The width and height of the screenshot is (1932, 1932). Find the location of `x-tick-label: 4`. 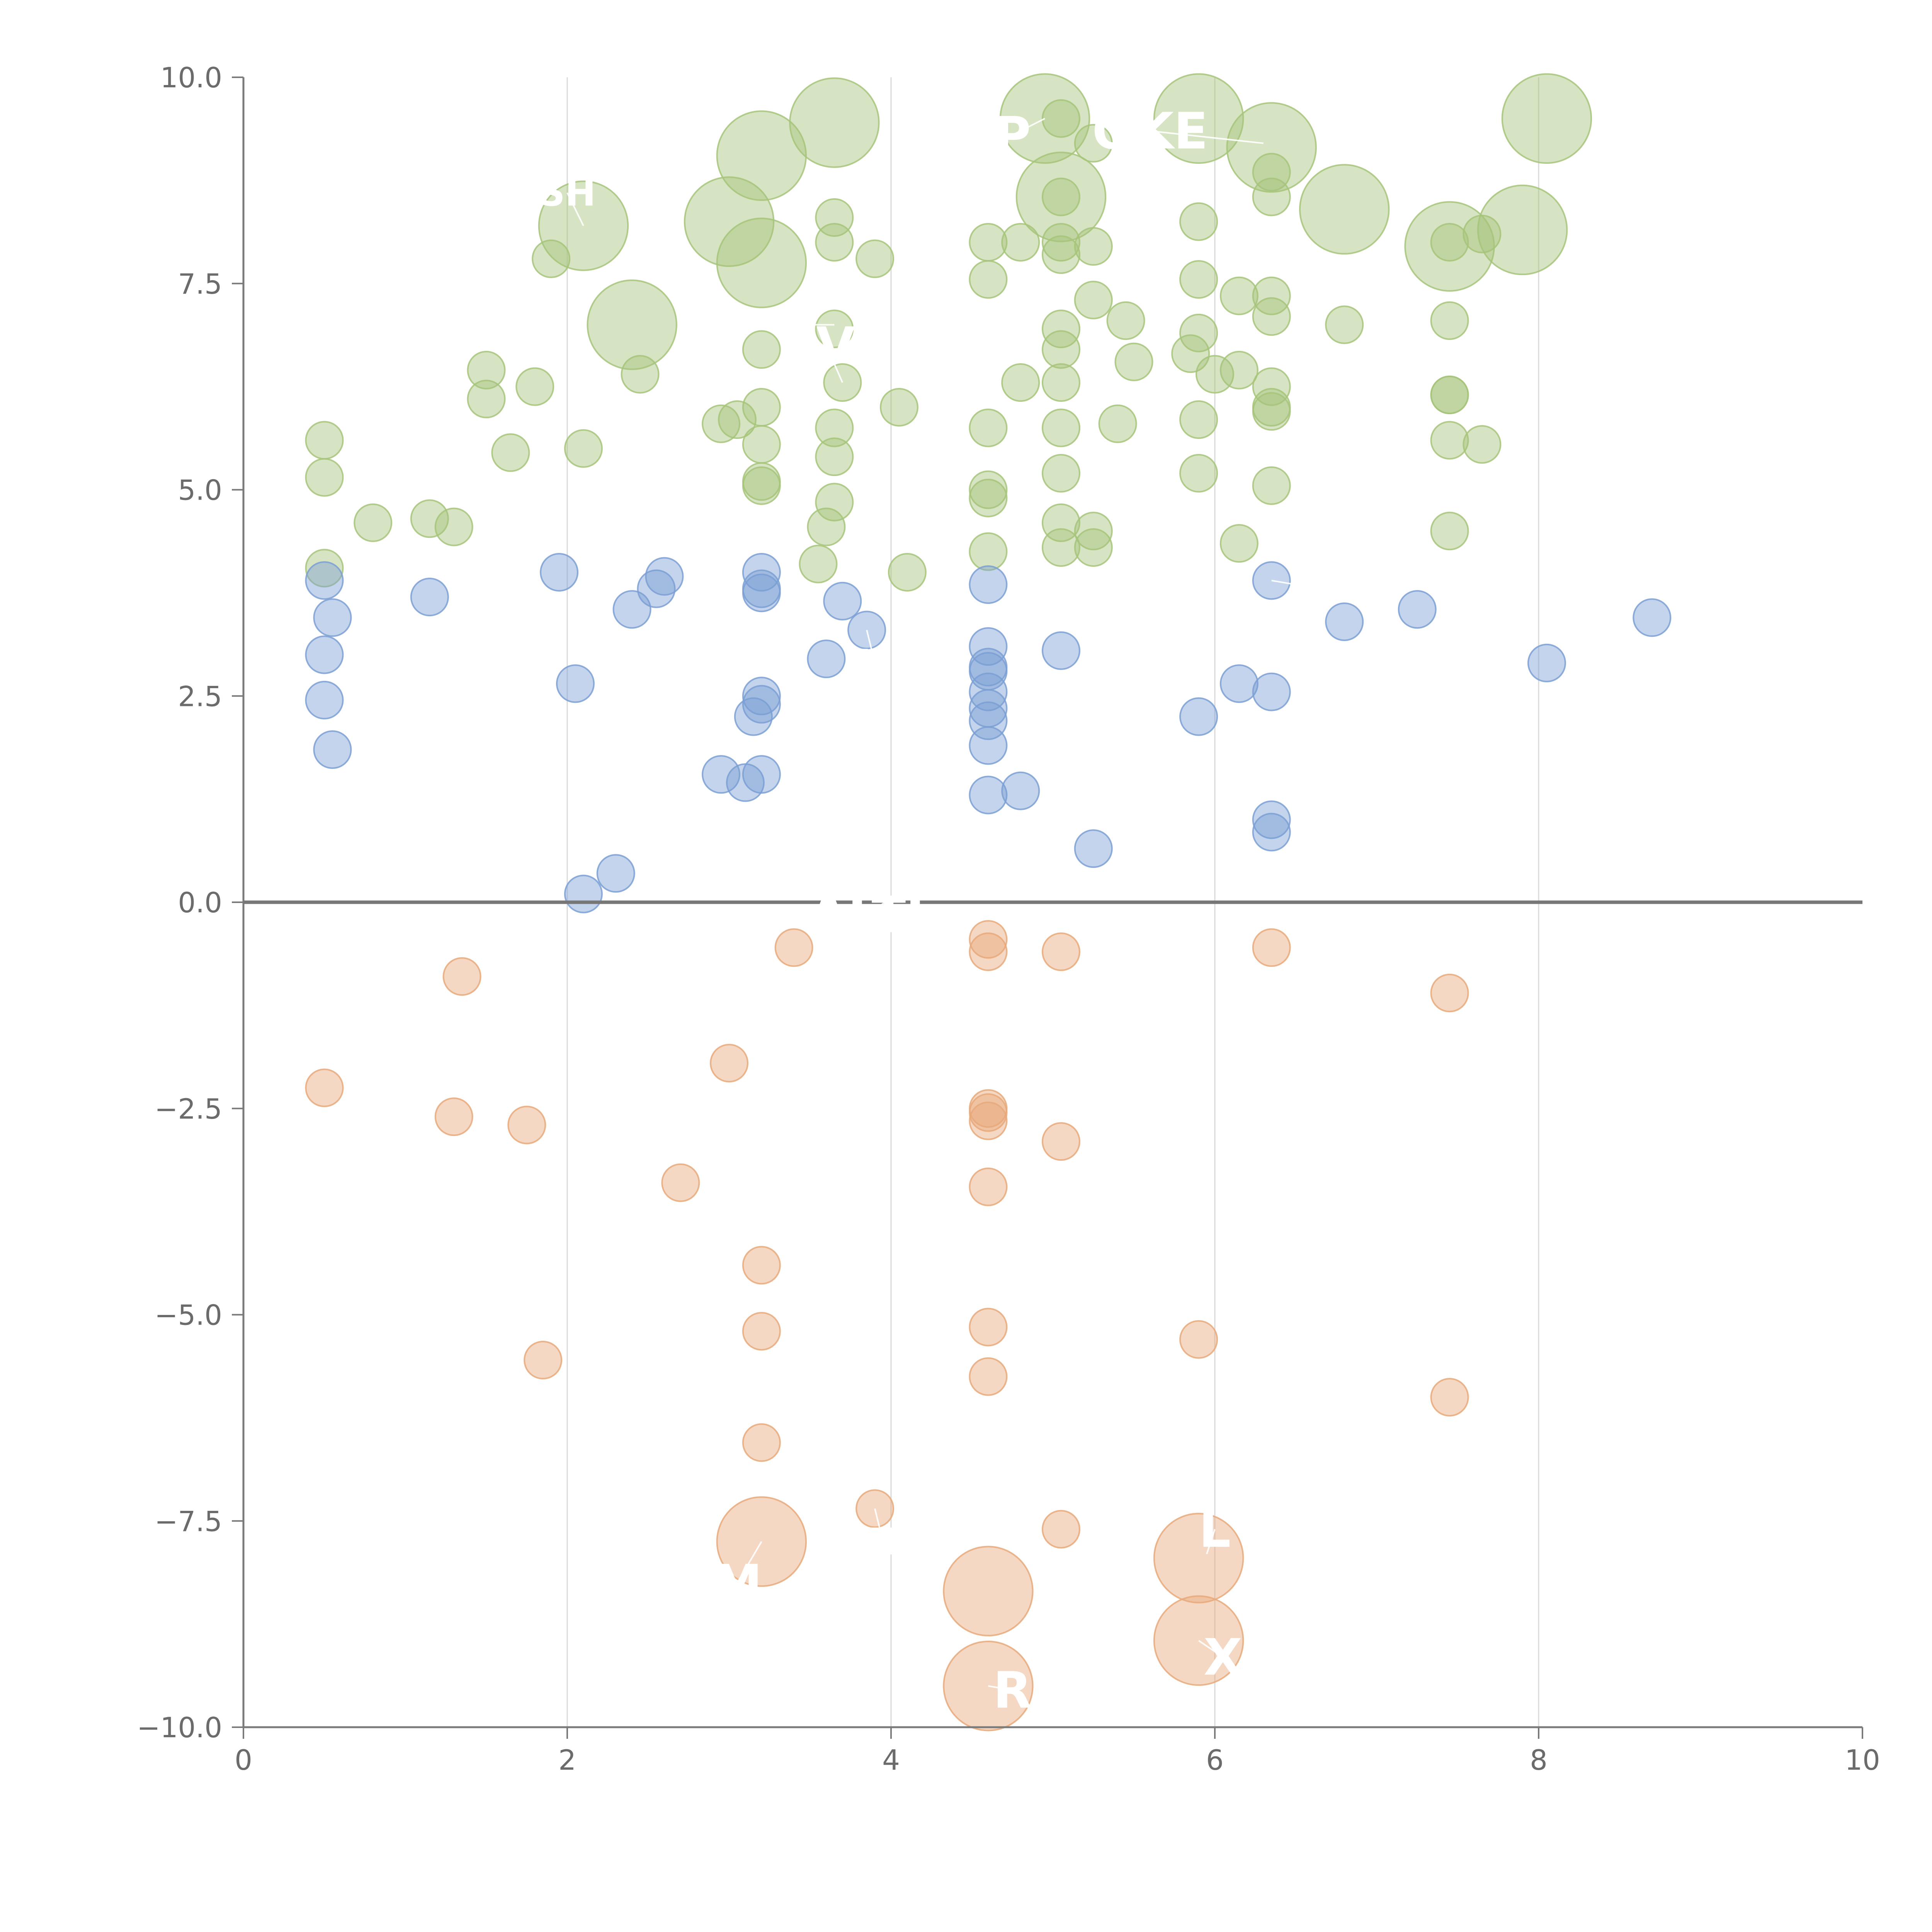

x-tick-label: 4 is located at coordinates (891, 1760).